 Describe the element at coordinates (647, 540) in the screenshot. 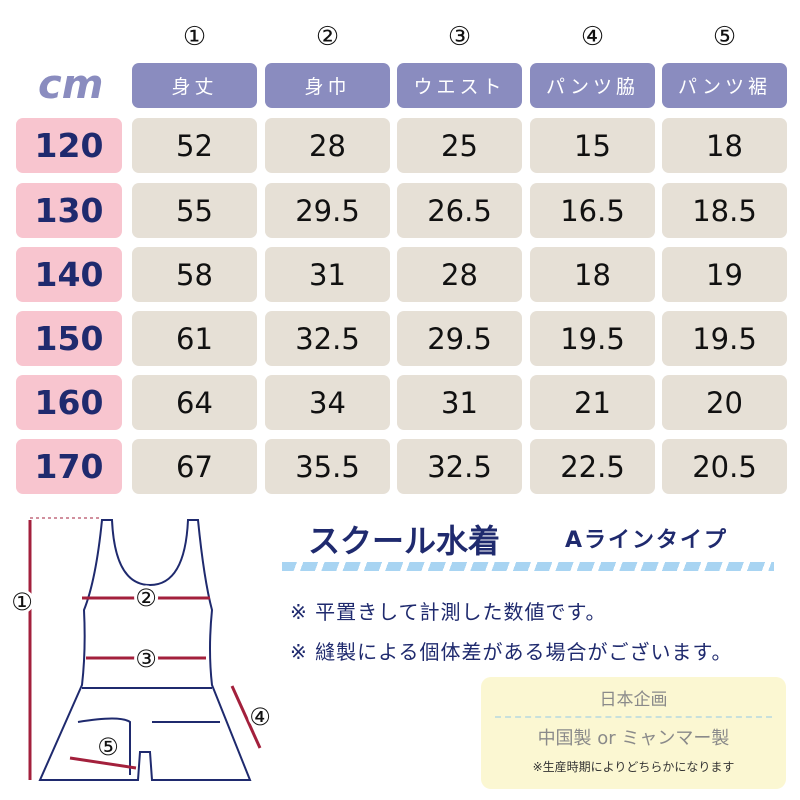

I see `product-subtitle: Aラインタイプ` at that location.